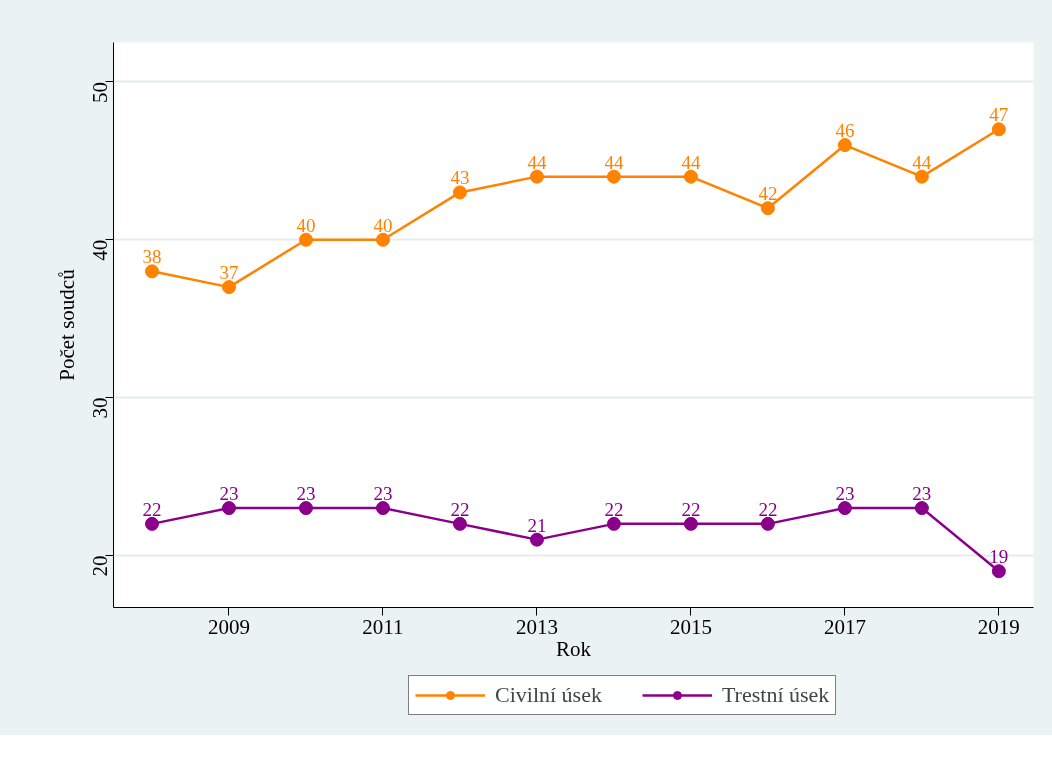  I want to click on y-tick-label: 30, so click(100, 408).